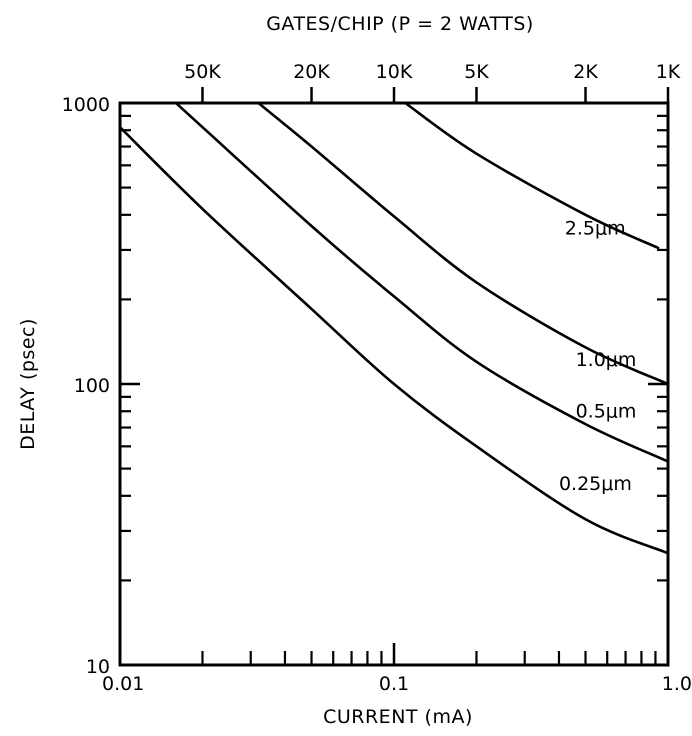 The image size is (692, 736). Describe the element at coordinates (86, 105) in the screenshot. I see `y-tick-label: 1000` at that location.